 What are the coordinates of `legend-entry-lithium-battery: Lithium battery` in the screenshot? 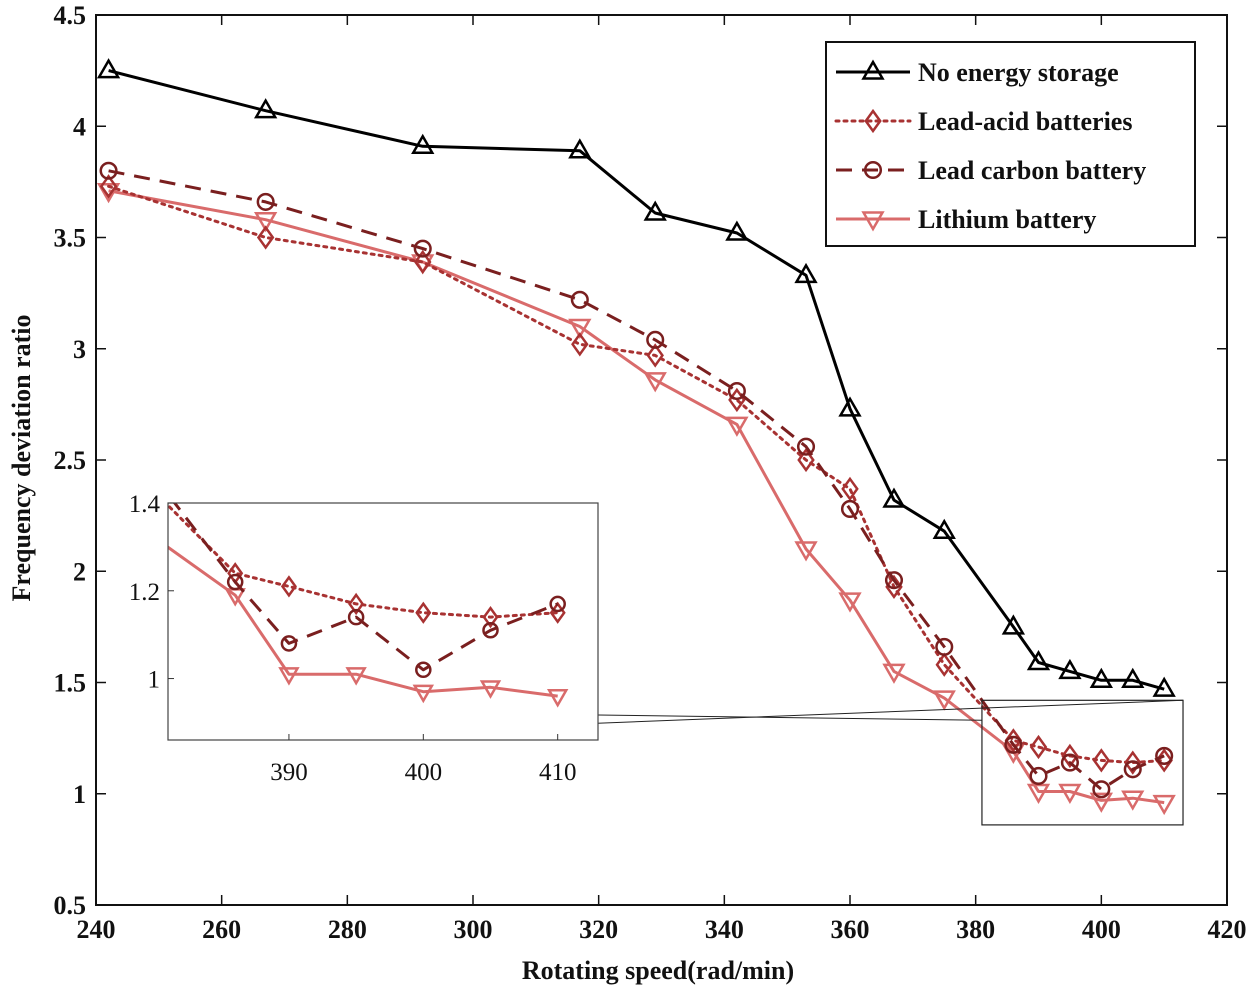 It's located at (966, 219).